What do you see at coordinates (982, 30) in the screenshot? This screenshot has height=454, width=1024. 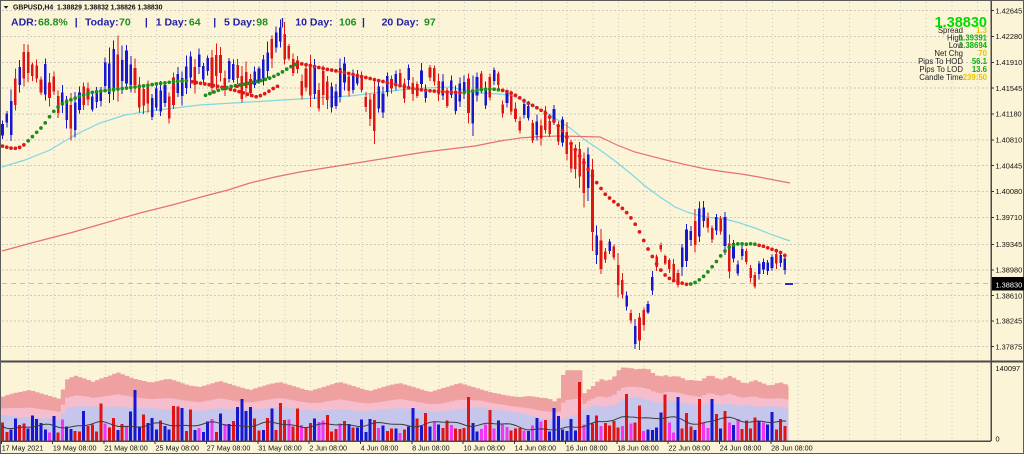 I see `svg-text: 1.3` at bounding box center [982, 30].